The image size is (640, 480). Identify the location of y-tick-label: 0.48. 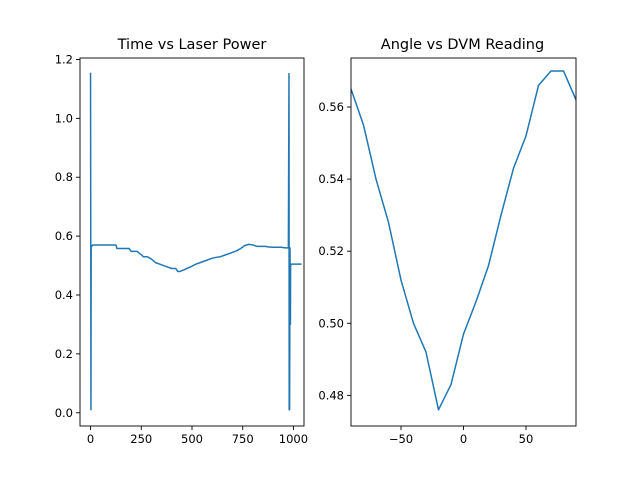
(331, 395).